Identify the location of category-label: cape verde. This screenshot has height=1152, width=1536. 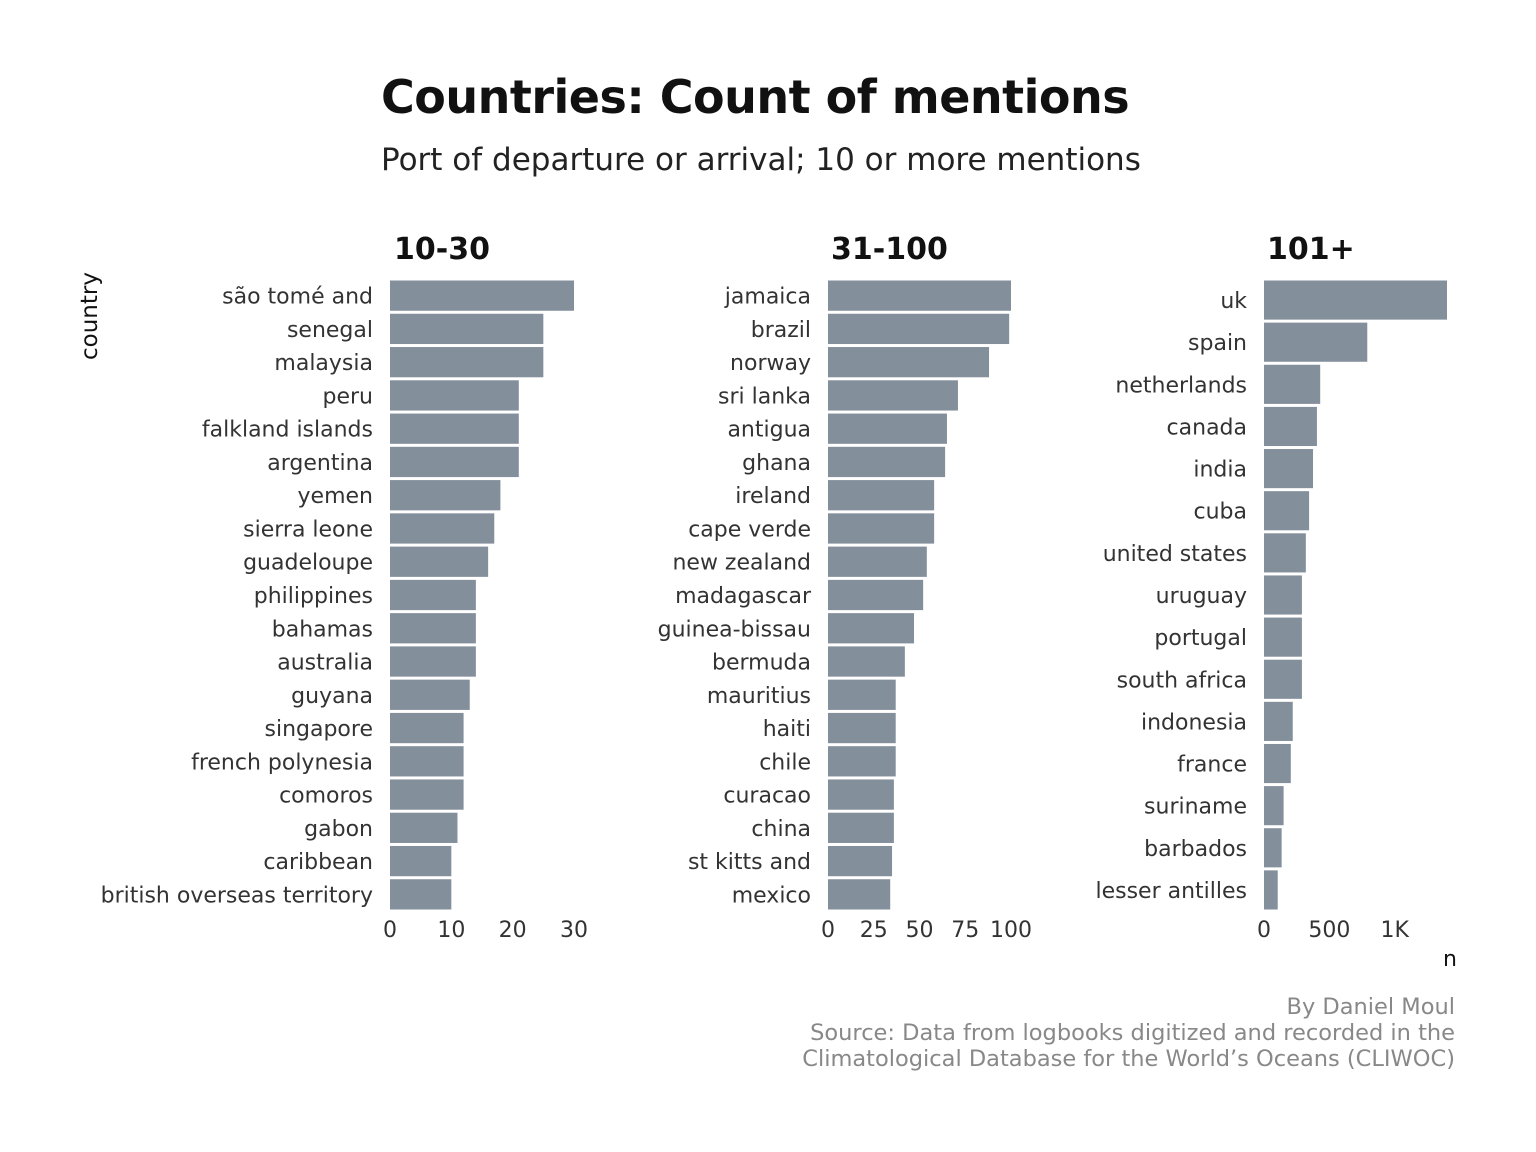
(749, 529).